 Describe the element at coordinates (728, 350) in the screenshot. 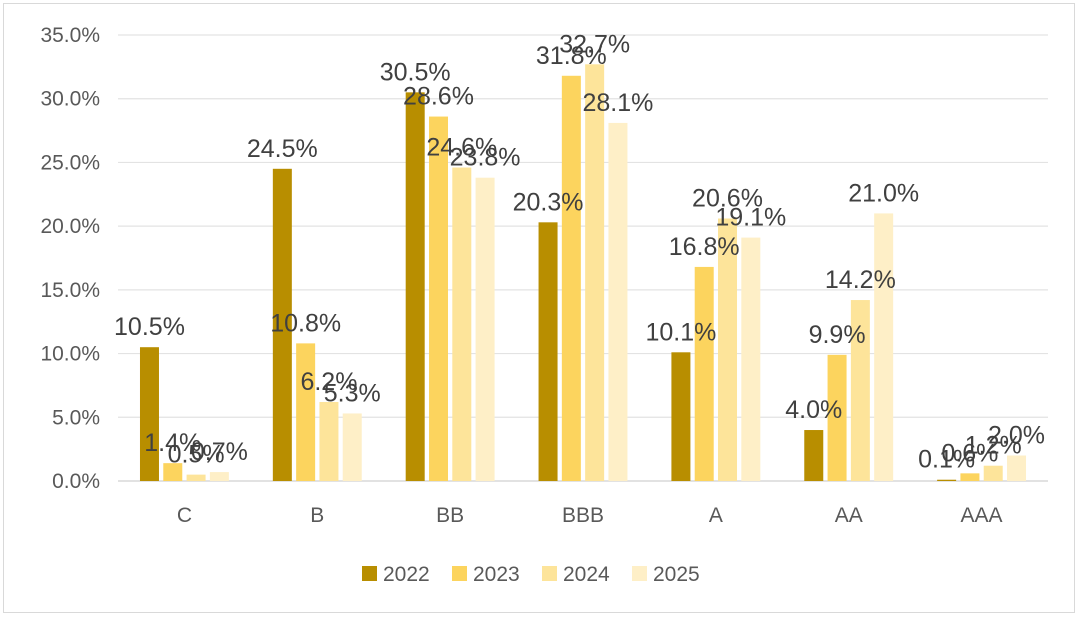

I see `bar-A-2024` at that location.